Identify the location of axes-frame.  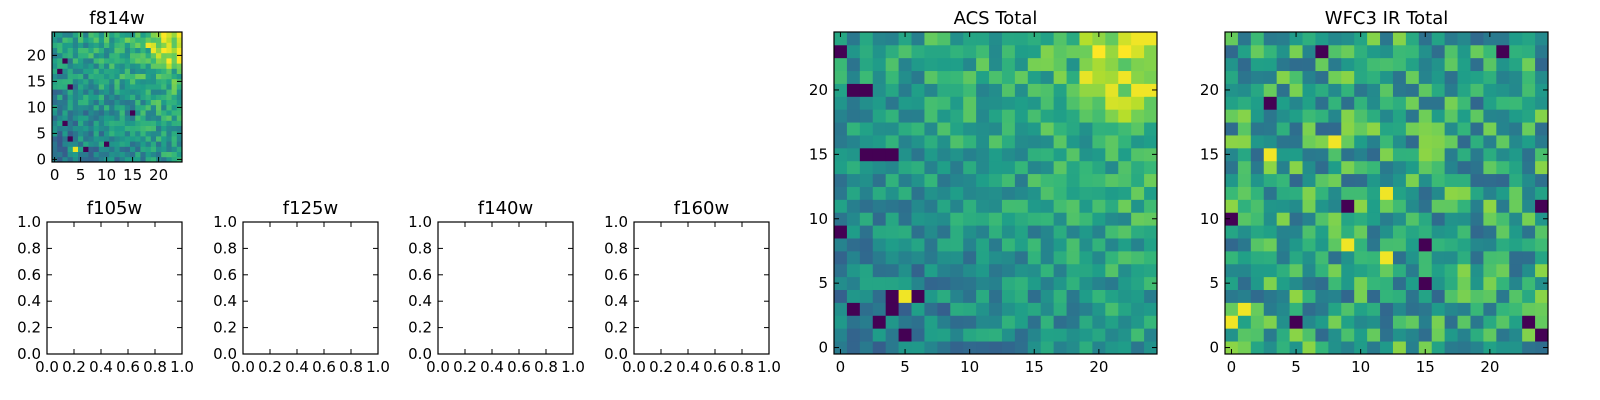
(701, 288).